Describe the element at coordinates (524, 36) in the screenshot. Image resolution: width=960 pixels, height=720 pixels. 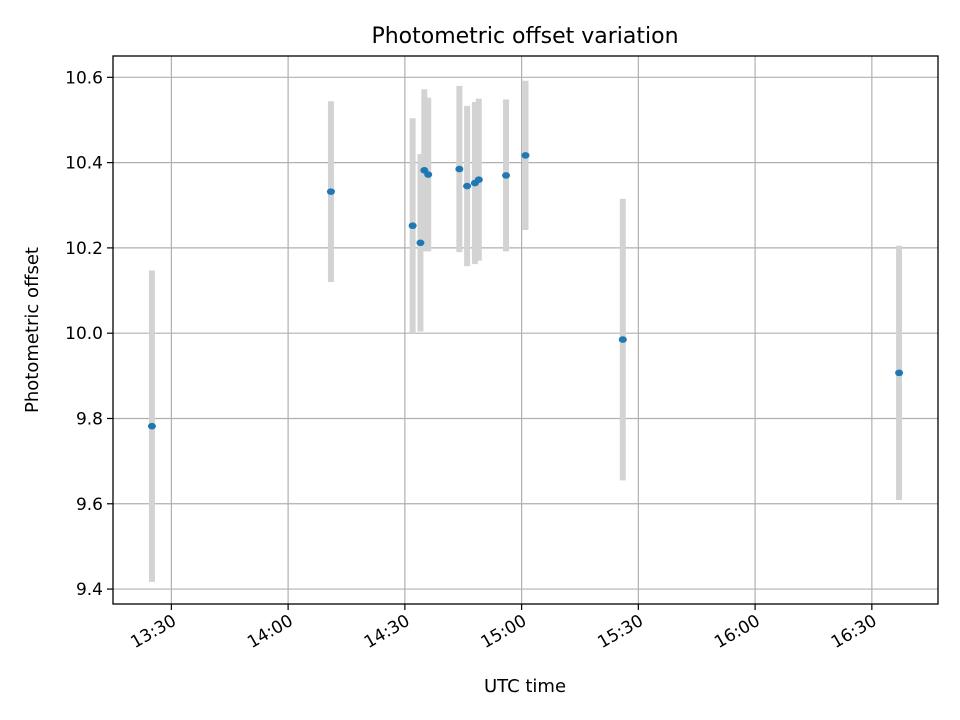
I see `chart-title: Photometric offset variation` at that location.